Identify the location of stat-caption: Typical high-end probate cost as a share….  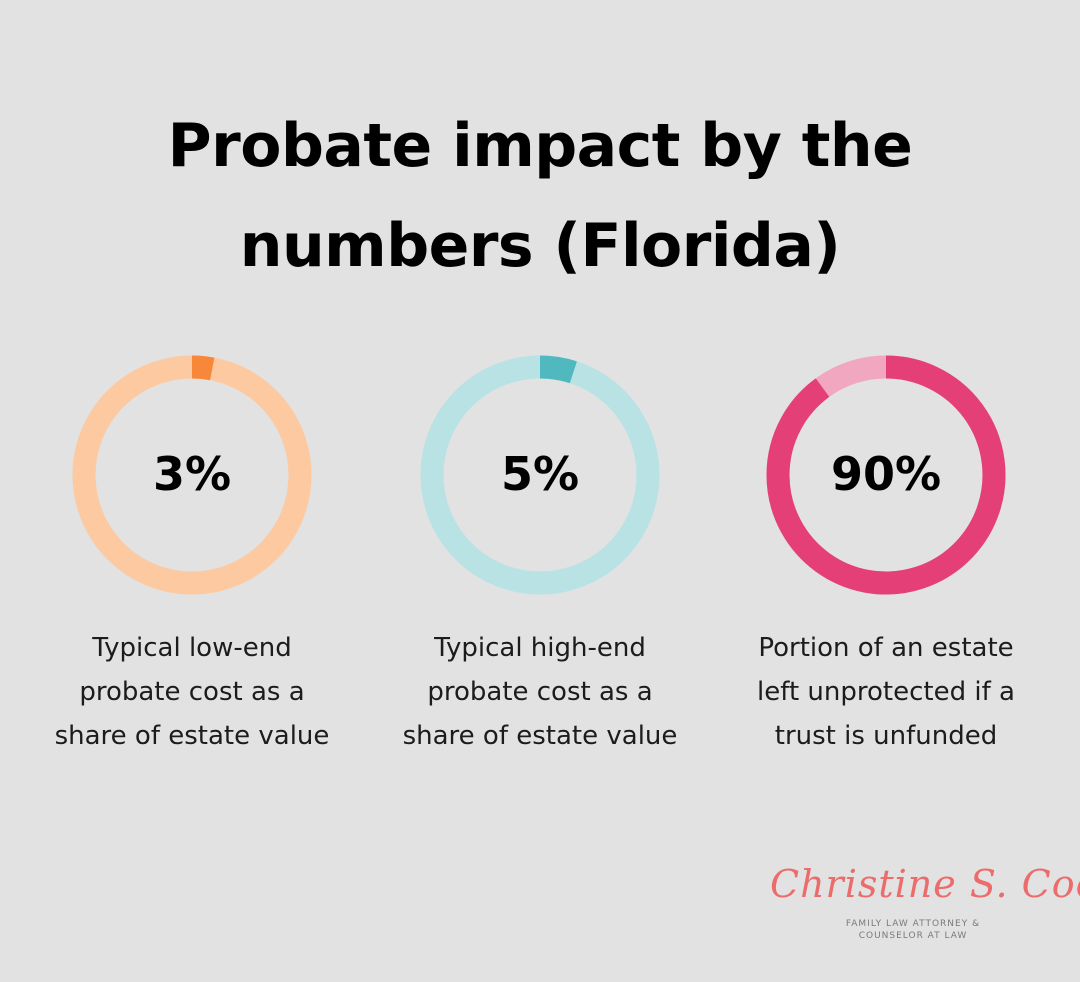
(540, 692).